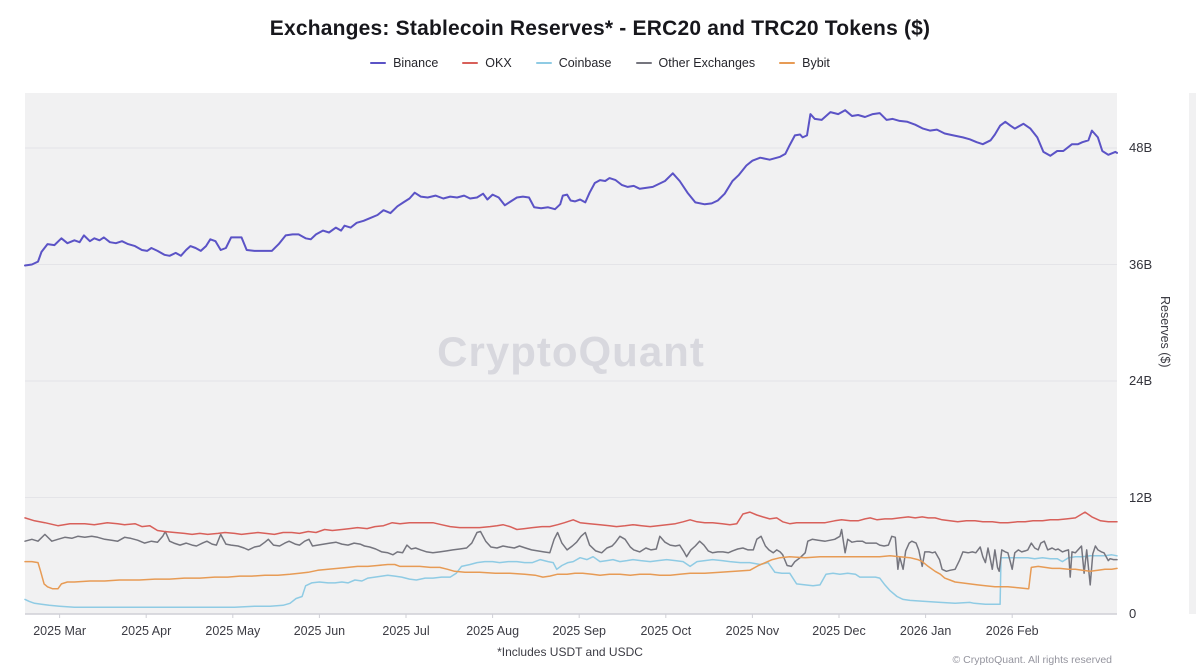 This screenshot has width=1200, height=671. I want to click on x-tick-label: 2025 Dec, so click(839, 631).